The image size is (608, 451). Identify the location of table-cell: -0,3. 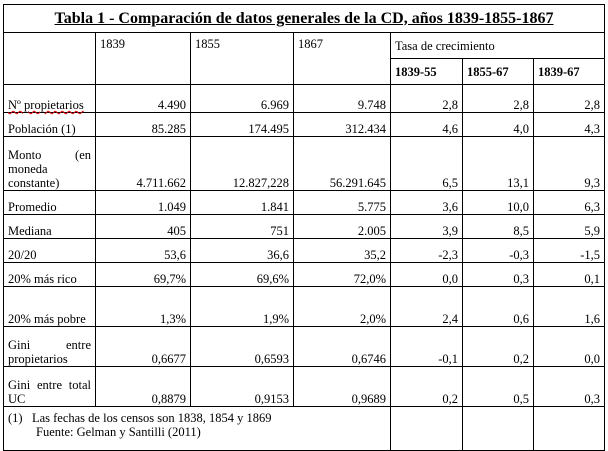
(498, 250).